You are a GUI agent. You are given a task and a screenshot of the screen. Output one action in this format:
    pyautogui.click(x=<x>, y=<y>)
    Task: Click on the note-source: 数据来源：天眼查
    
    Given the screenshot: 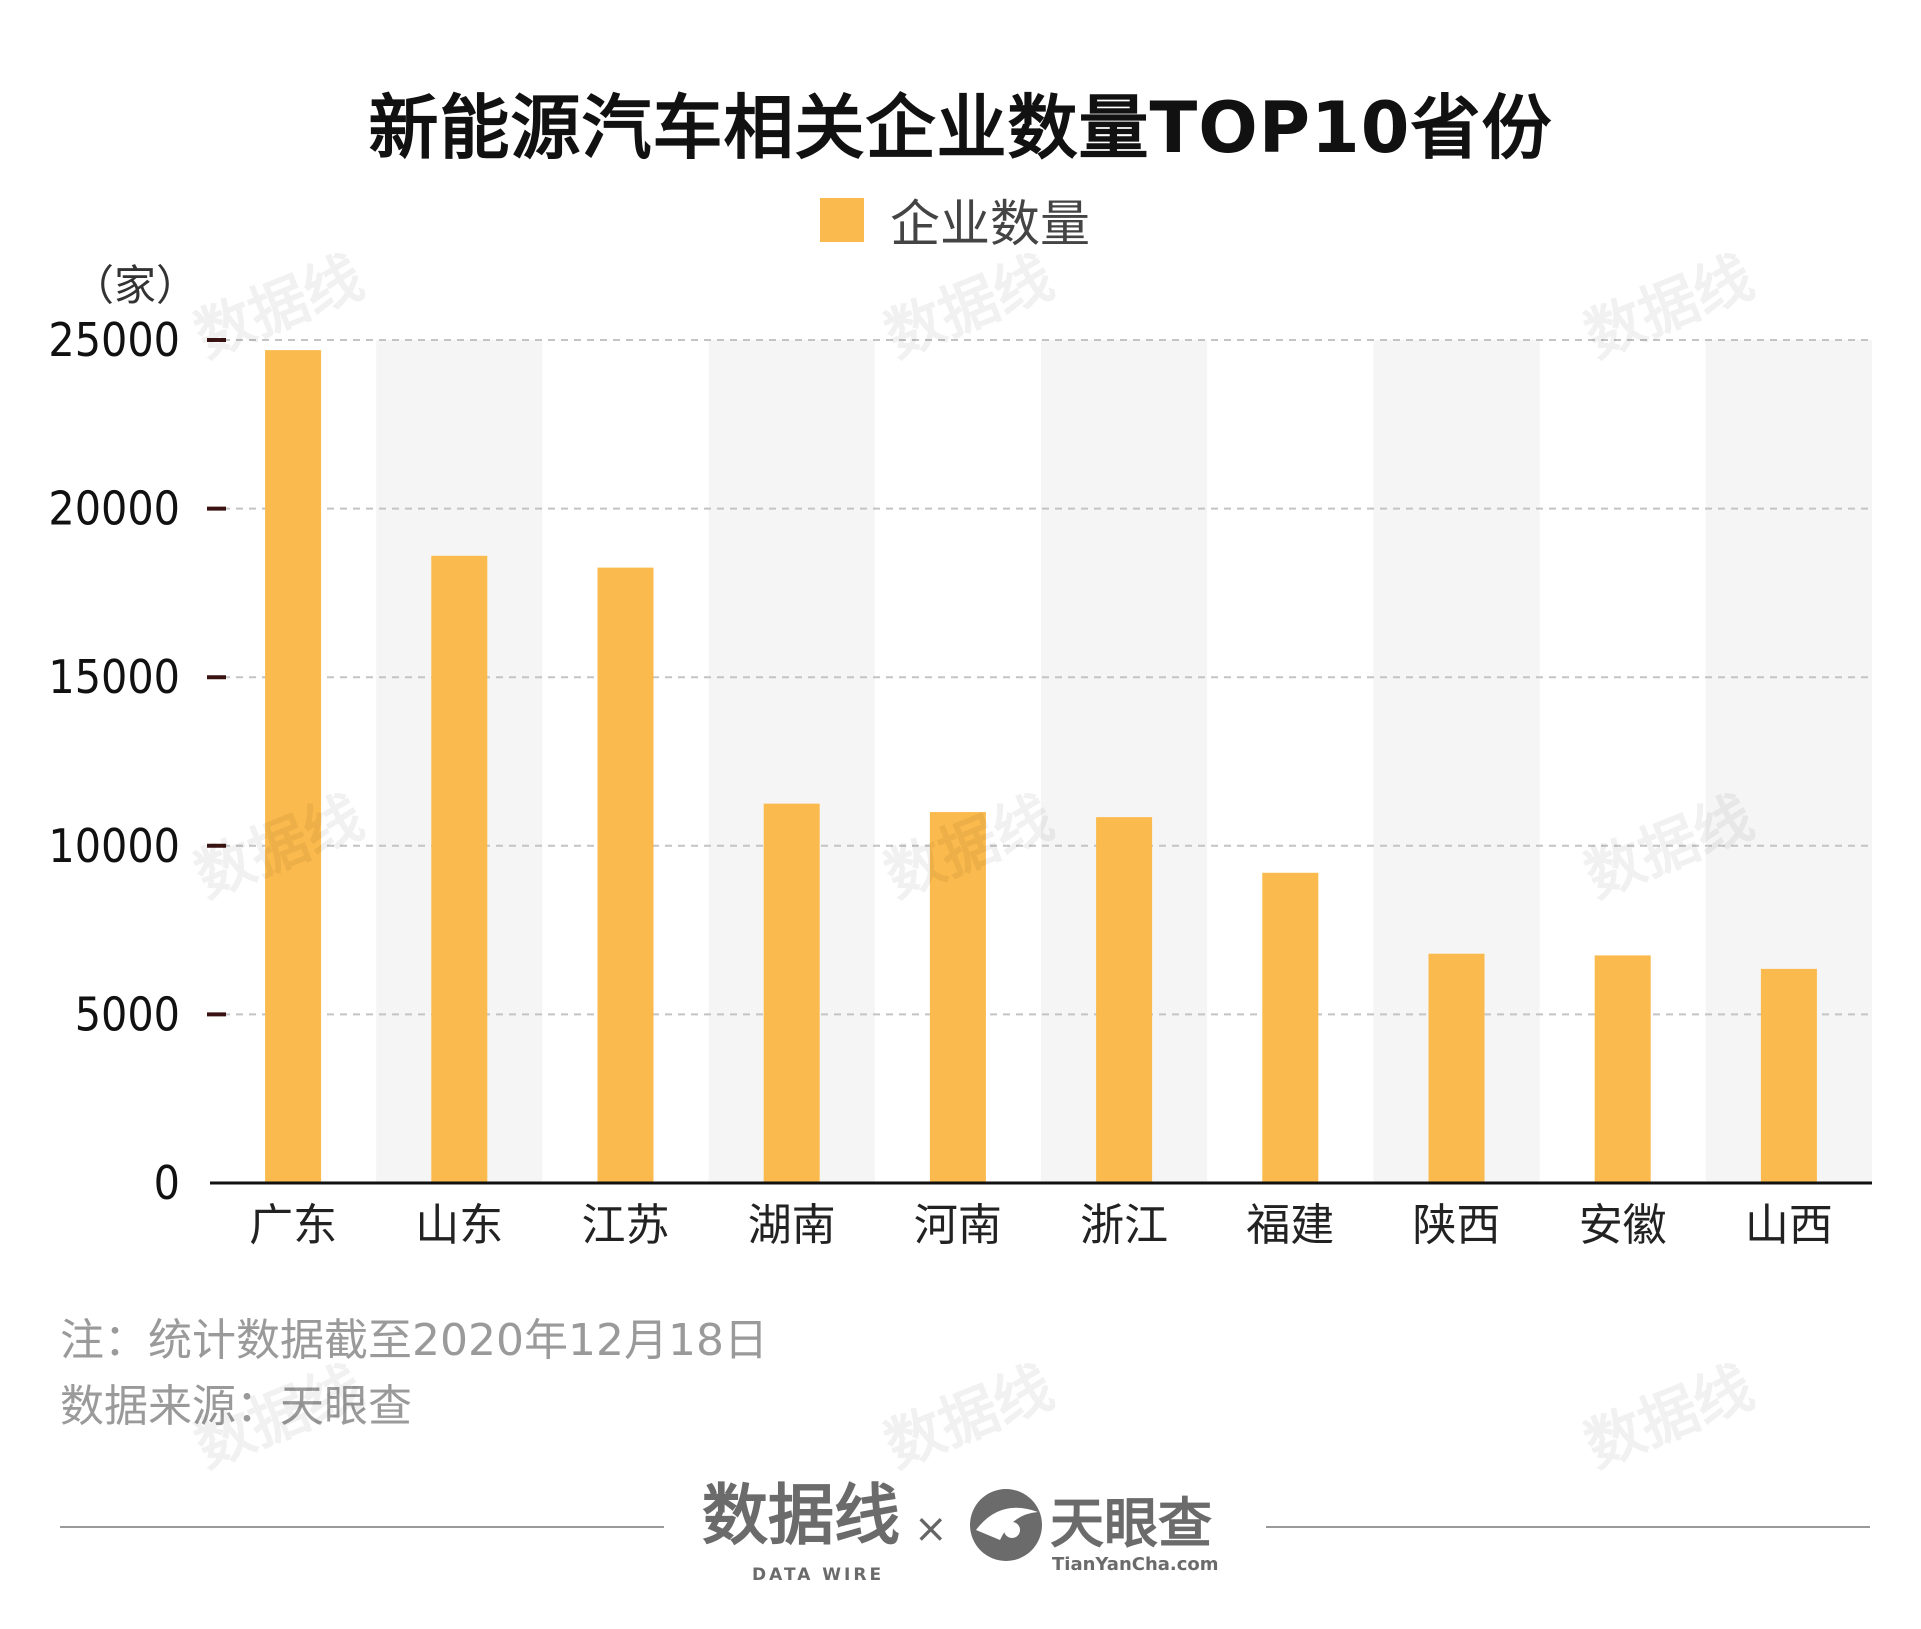 What is the action you would take?
    pyautogui.click(x=236, y=1406)
    